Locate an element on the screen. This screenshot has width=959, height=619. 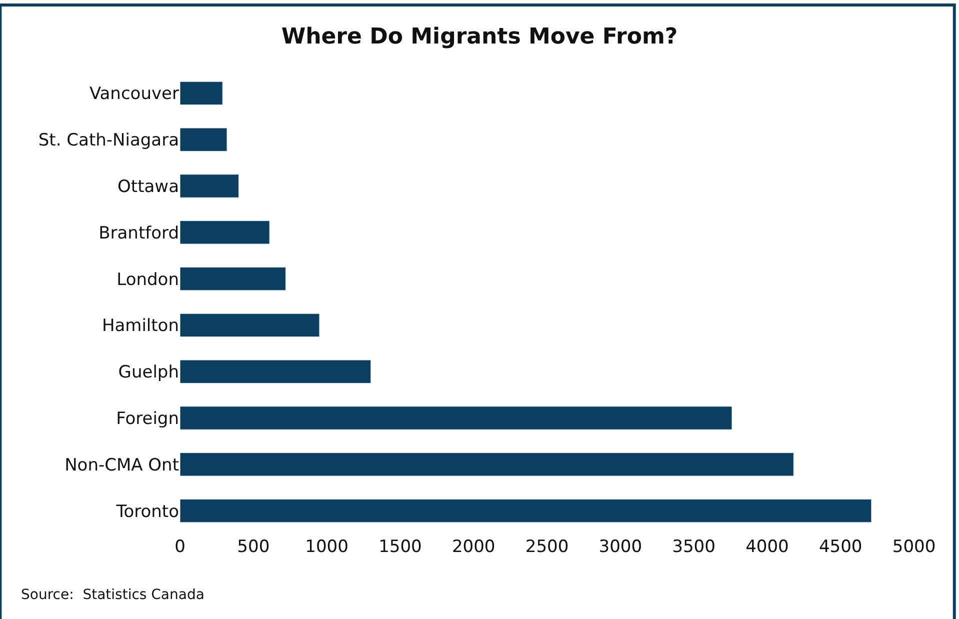
x-tick-label: 4500 is located at coordinates (840, 547).